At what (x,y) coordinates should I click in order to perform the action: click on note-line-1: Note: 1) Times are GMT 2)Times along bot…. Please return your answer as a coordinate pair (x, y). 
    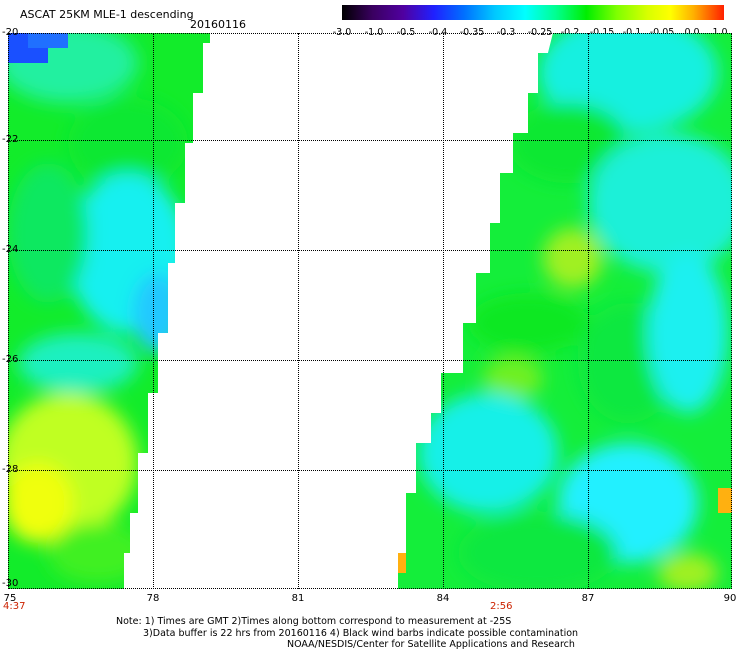
    Looking at the image, I should click on (314, 621).